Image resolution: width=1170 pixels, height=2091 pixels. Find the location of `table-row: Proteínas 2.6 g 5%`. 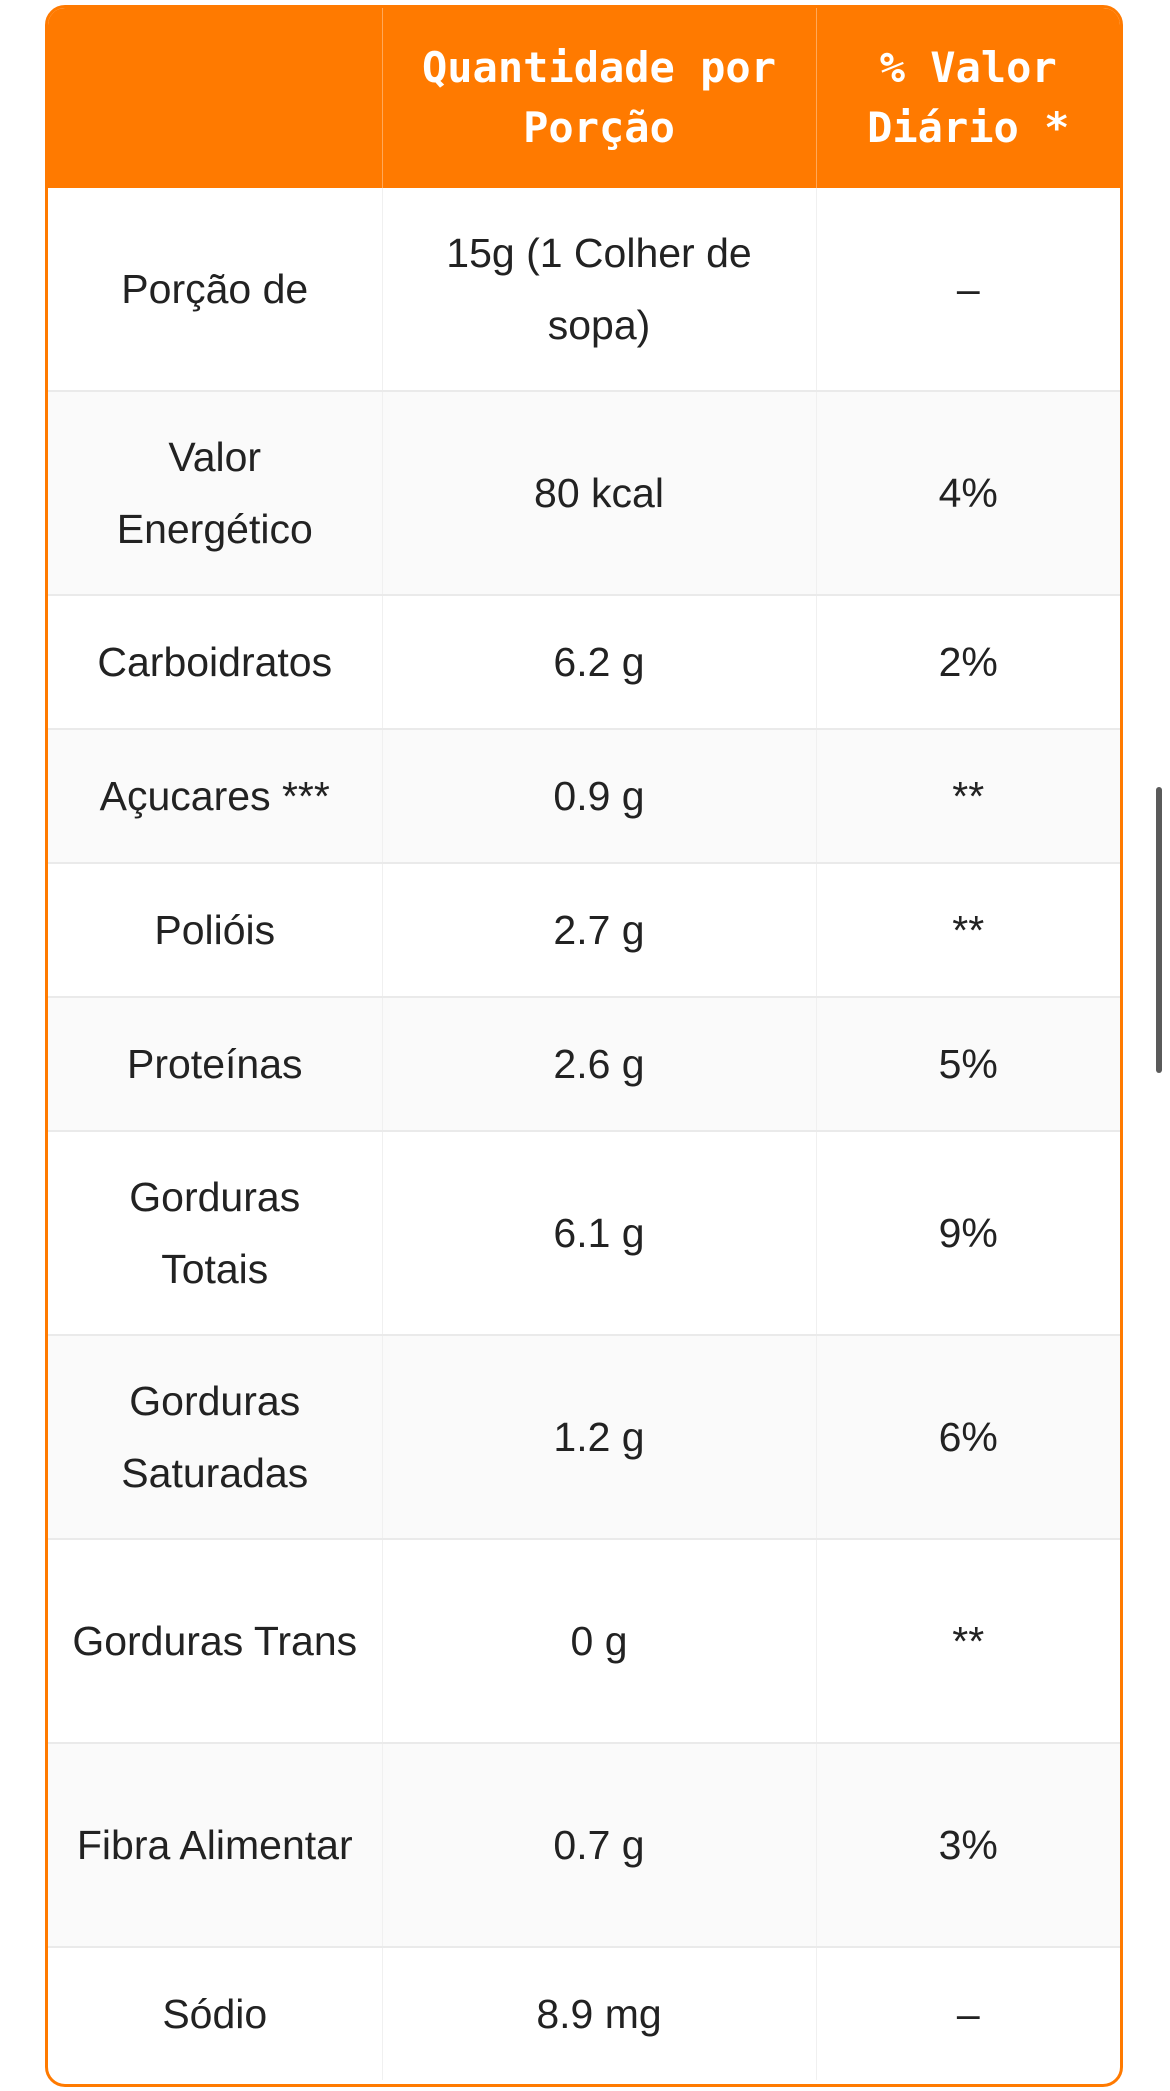

table-row: Proteínas 2.6 g 5% is located at coordinates (584, 1063).